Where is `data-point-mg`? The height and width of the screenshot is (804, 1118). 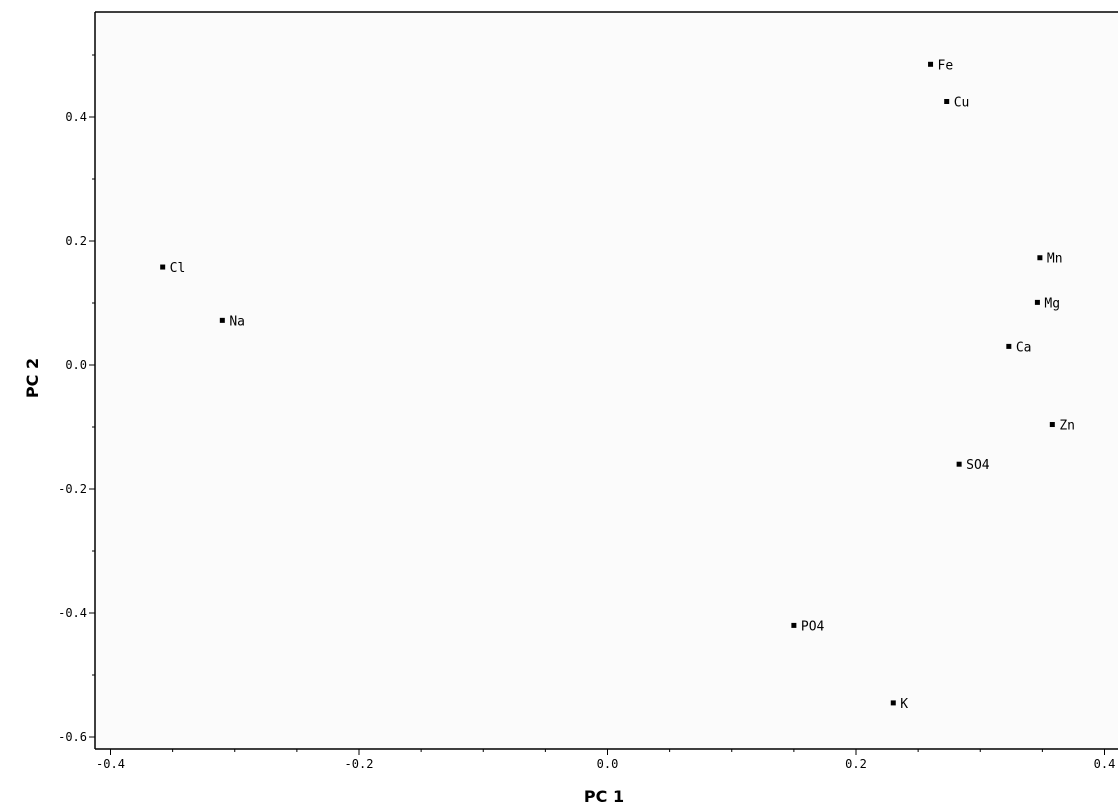
data-point-mg is located at coordinates (1037, 302).